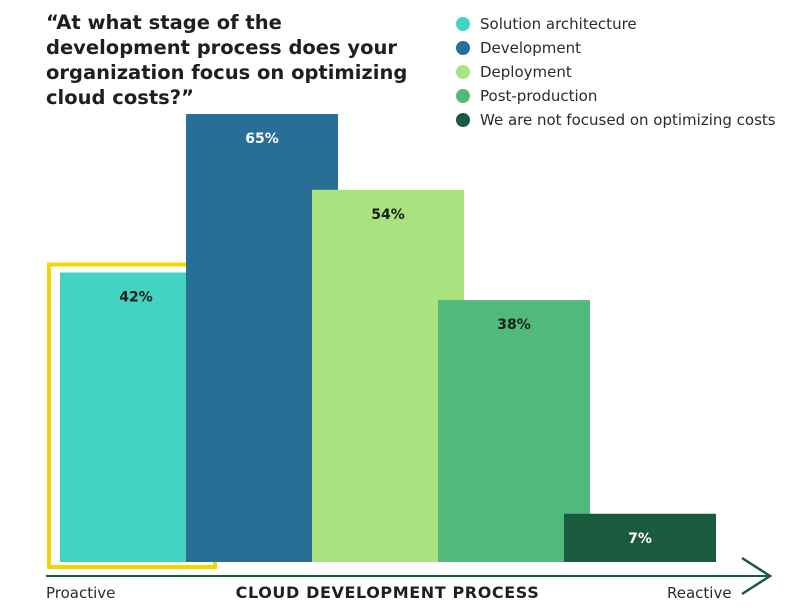 This screenshot has height=616, width=800. I want to click on x-axis-arrowhead-icon, so click(757, 576).